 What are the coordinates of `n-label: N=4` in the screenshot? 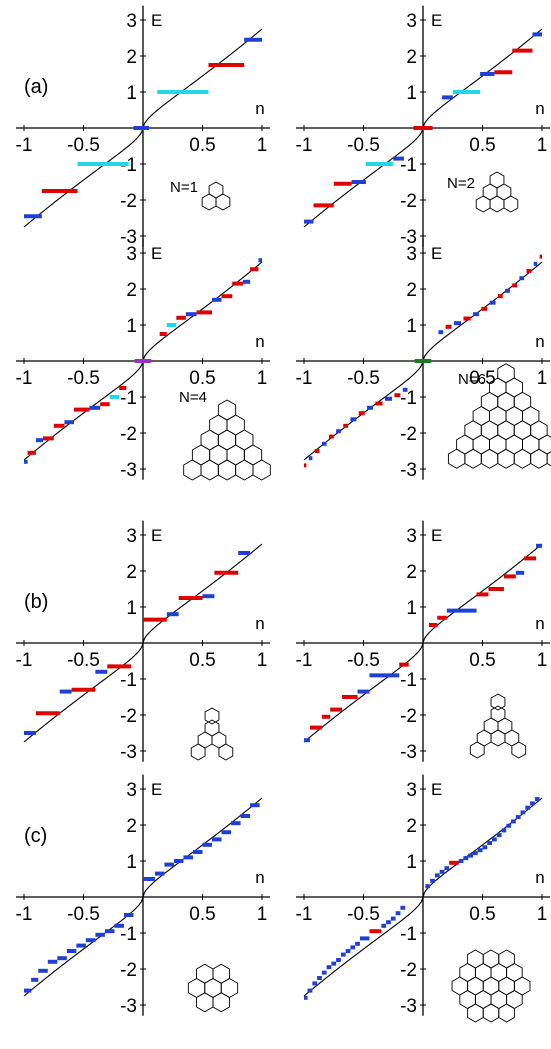 It's located at (193, 397).